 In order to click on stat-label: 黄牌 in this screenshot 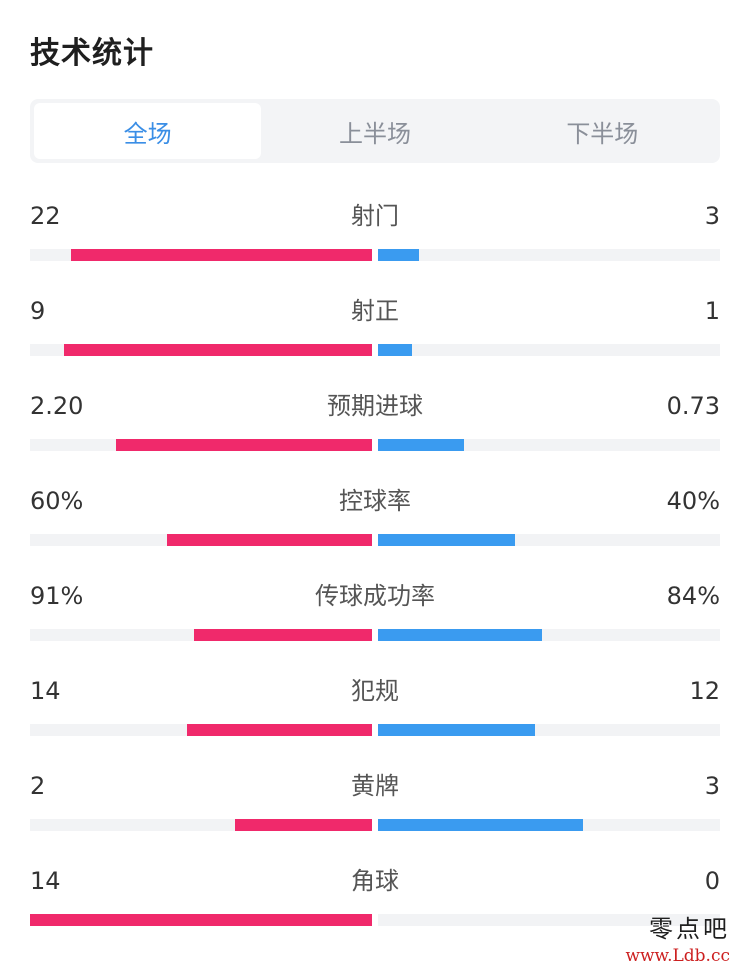, I will do `click(375, 786)`.